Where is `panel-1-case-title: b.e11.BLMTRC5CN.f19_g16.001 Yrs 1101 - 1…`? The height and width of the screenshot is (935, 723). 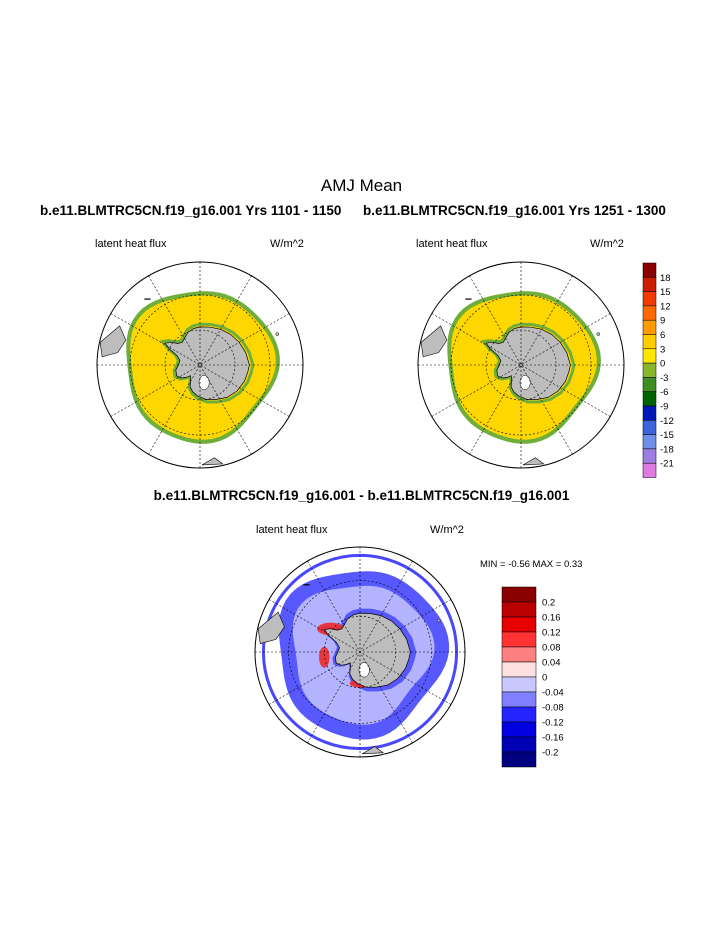
panel-1-case-title: b.e11.BLMTRC5CN.f19_g16.001 Yrs 1101 - 1… is located at coordinates (191, 210).